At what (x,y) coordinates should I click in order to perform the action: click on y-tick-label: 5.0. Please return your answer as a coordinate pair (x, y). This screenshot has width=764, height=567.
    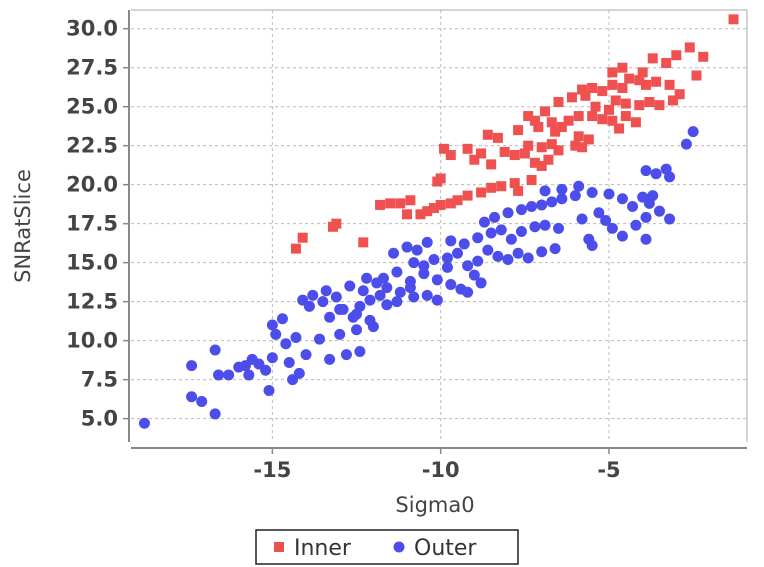
    Looking at the image, I should click on (99, 419).